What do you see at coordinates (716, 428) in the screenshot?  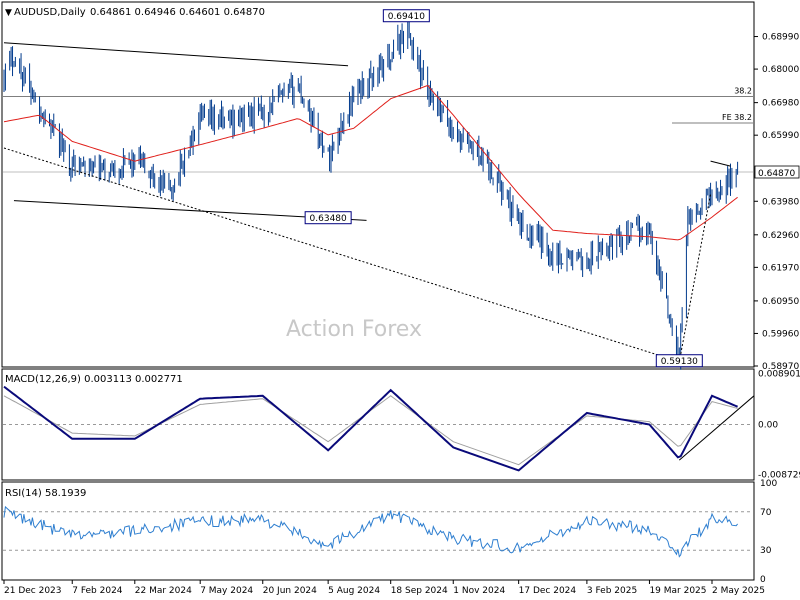 I see `macd-trendline` at bounding box center [716, 428].